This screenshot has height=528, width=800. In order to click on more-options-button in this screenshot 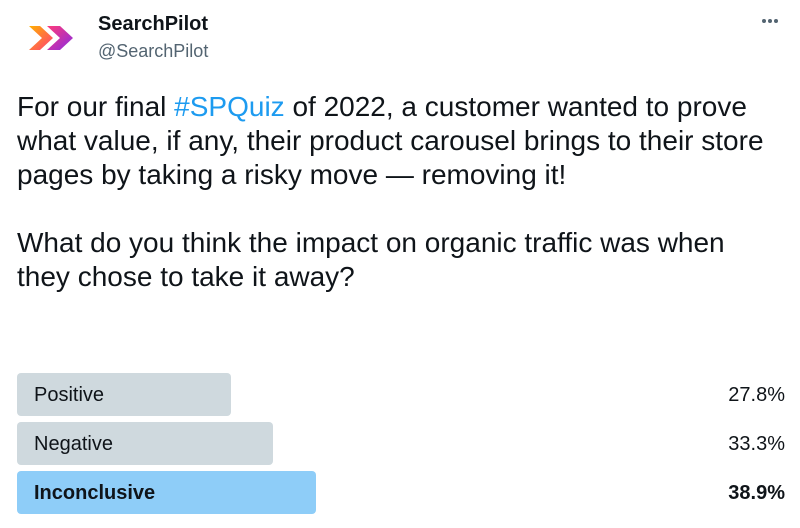, I will do `click(770, 21)`.